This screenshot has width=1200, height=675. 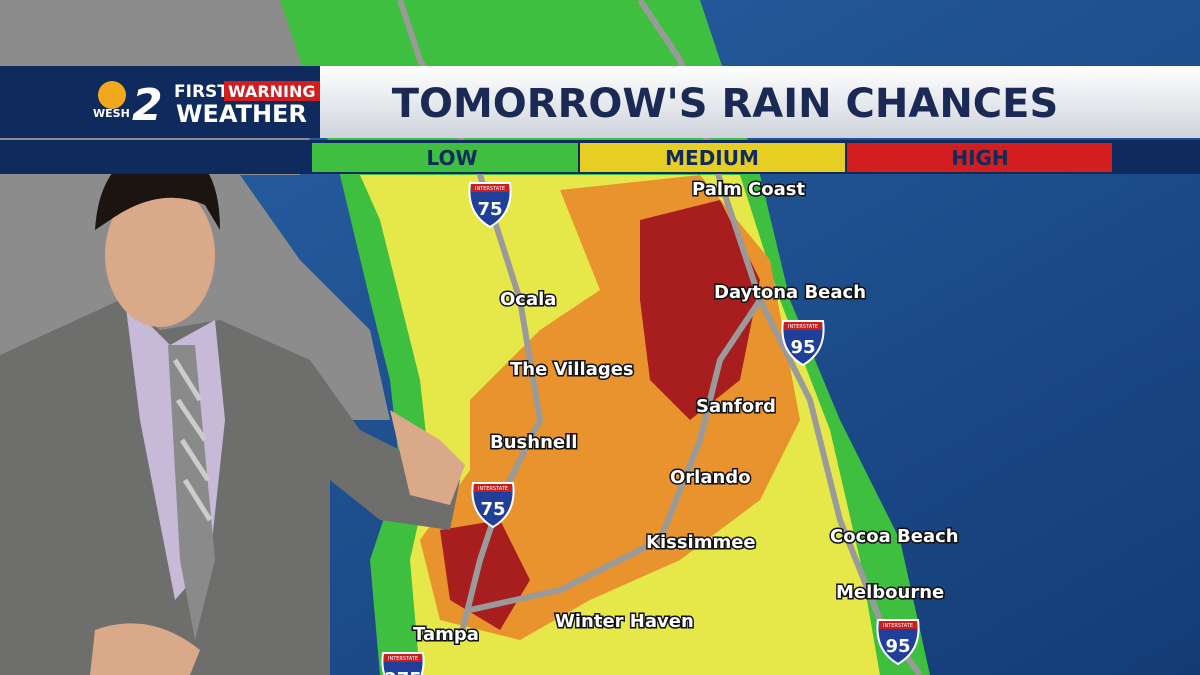 What do you see at coordinates (572, 369) in the screenshot?
I see `city-label: The Villages` at bounding box center [572, 369].